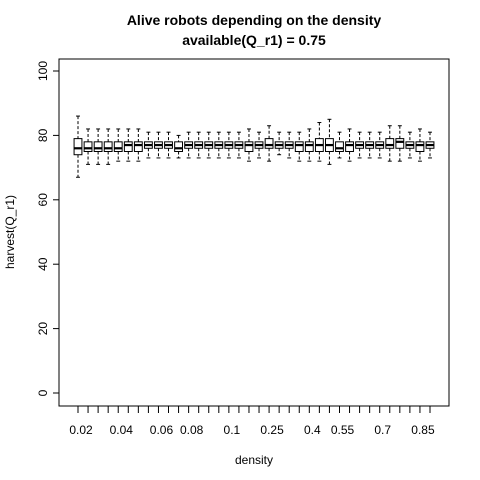 Image resolution: width=480 pixels, height=480 pixels. Describe the element at coordinates (312, 430) in the screenshot. I see `x-tick-label: 0.4` at that location.